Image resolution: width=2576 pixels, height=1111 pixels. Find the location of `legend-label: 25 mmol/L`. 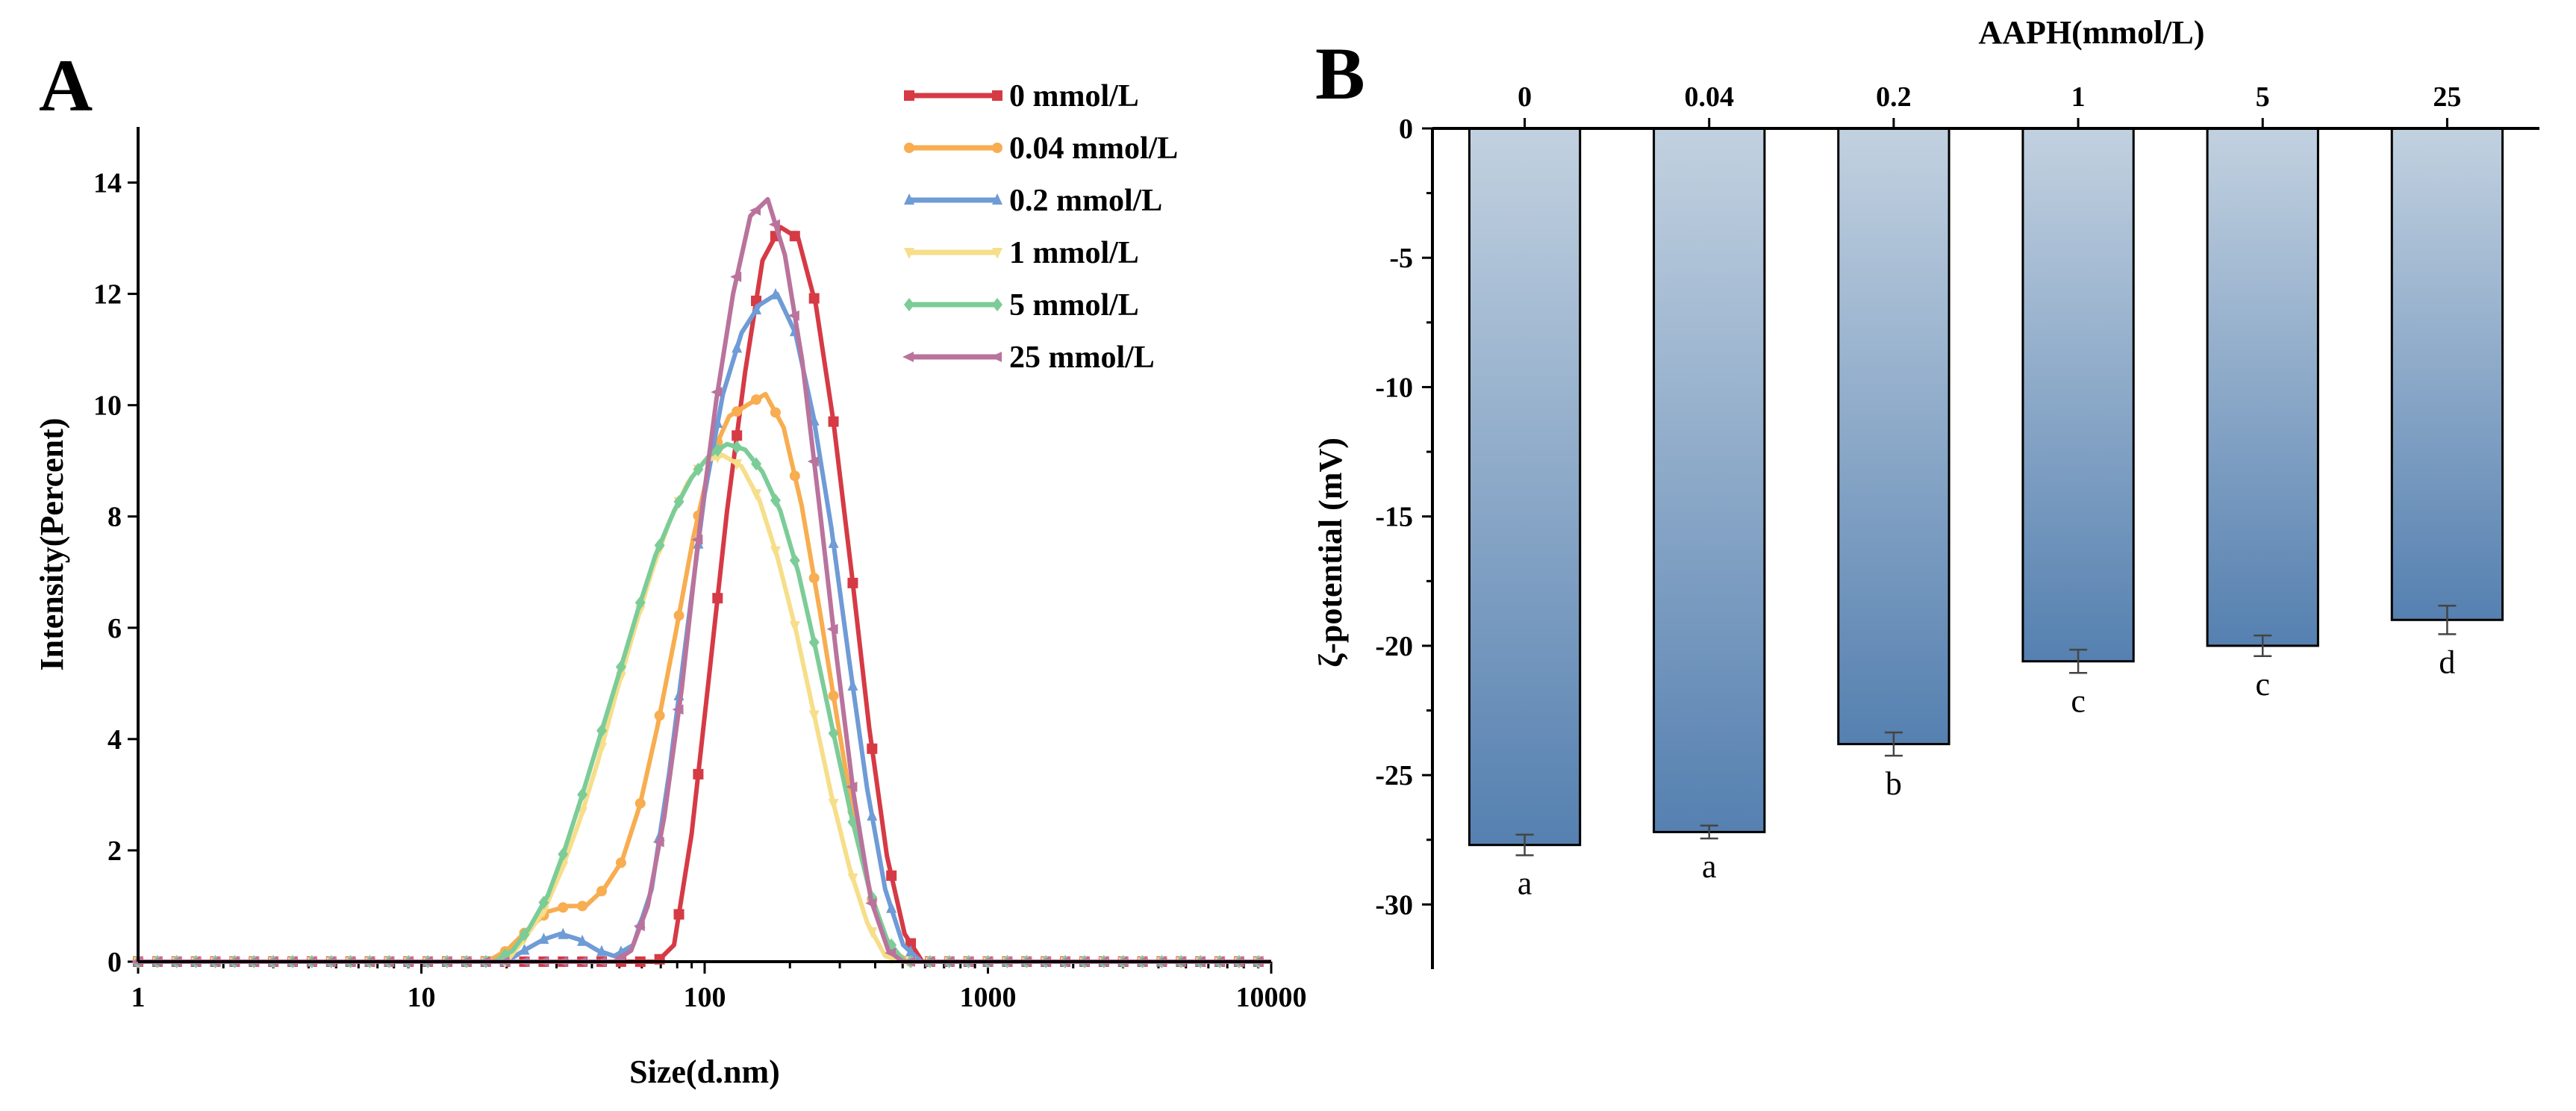

legend-label: 25 mmol/L is located at coordinates (1082, 357).